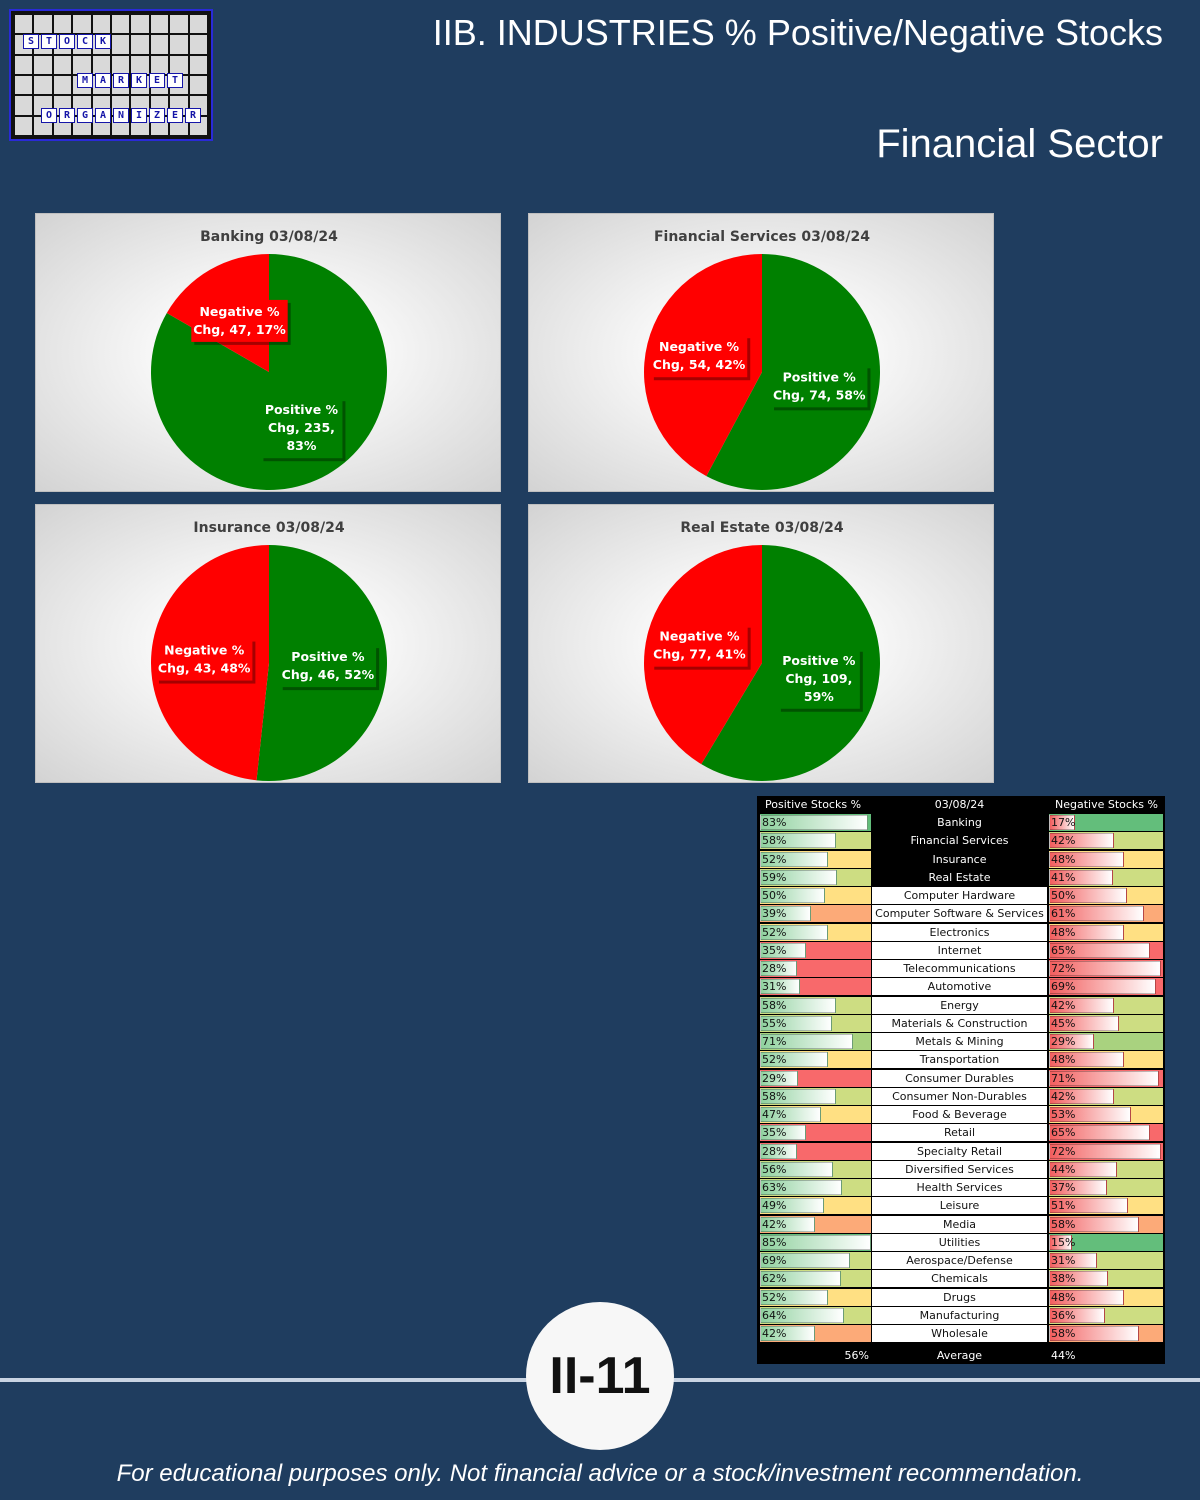 The height and width of the screenshot is (1500, 1200). Describe the element at coordinates (49, 41) in the screenshot. I see `logo-letter: T` at that location.